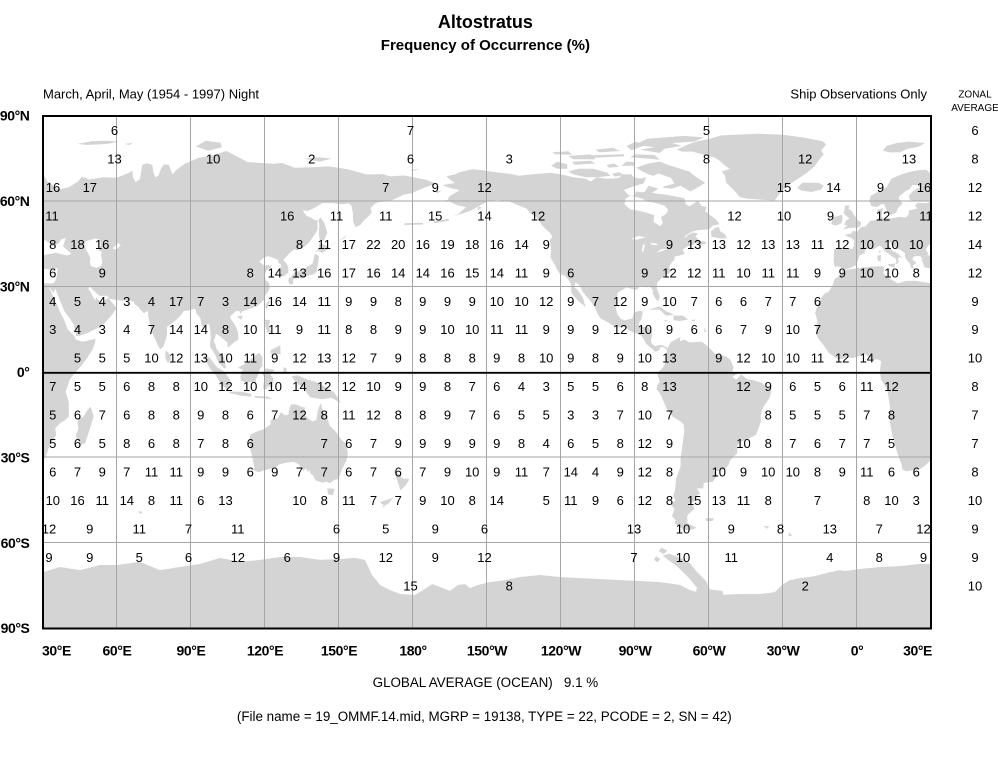 This screenshot has width=998, height=760. What do you see at coordinates (117, 651) in the screenshot?
I see `svg-text: 60°E` at bounding box center [117, 651].